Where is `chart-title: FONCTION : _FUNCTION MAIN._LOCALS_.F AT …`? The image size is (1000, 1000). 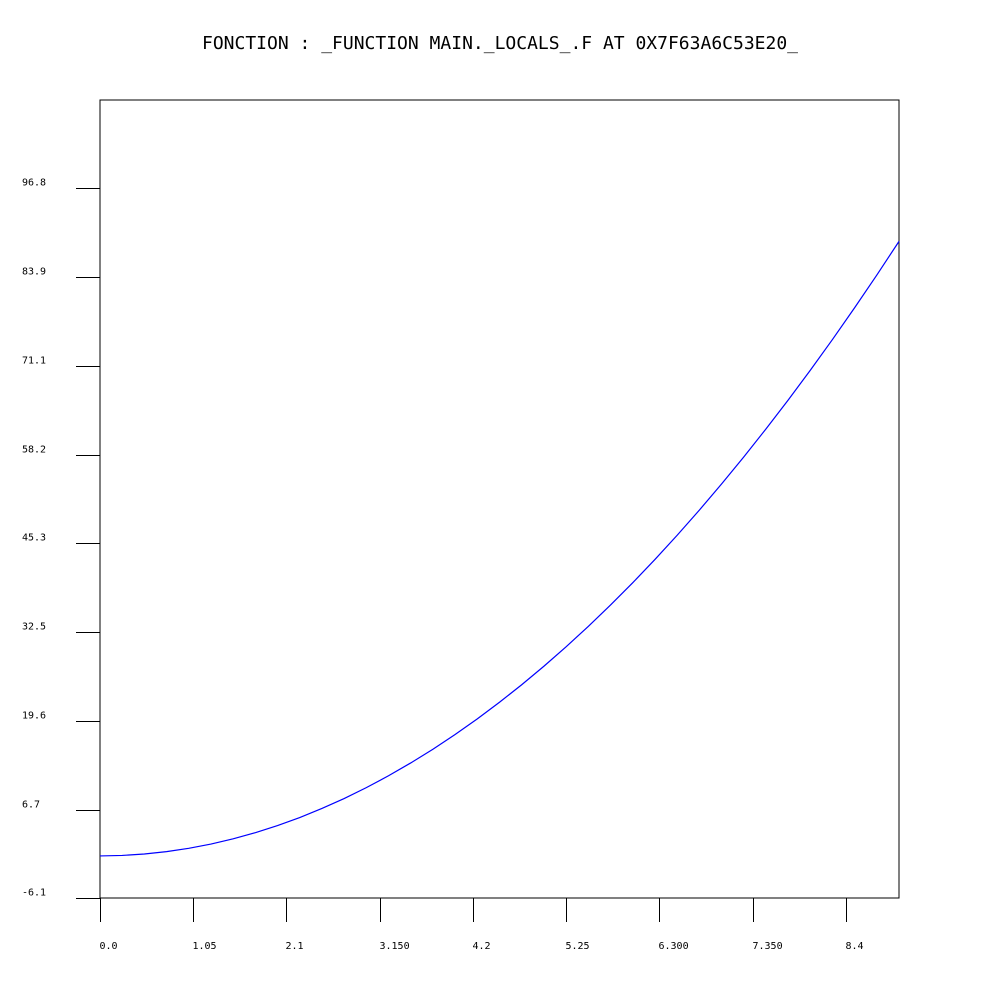
chart-title: FONCTION : _FUNCTION MAIN._LOCALS_.F AT … is located at coordinates (500, 43).